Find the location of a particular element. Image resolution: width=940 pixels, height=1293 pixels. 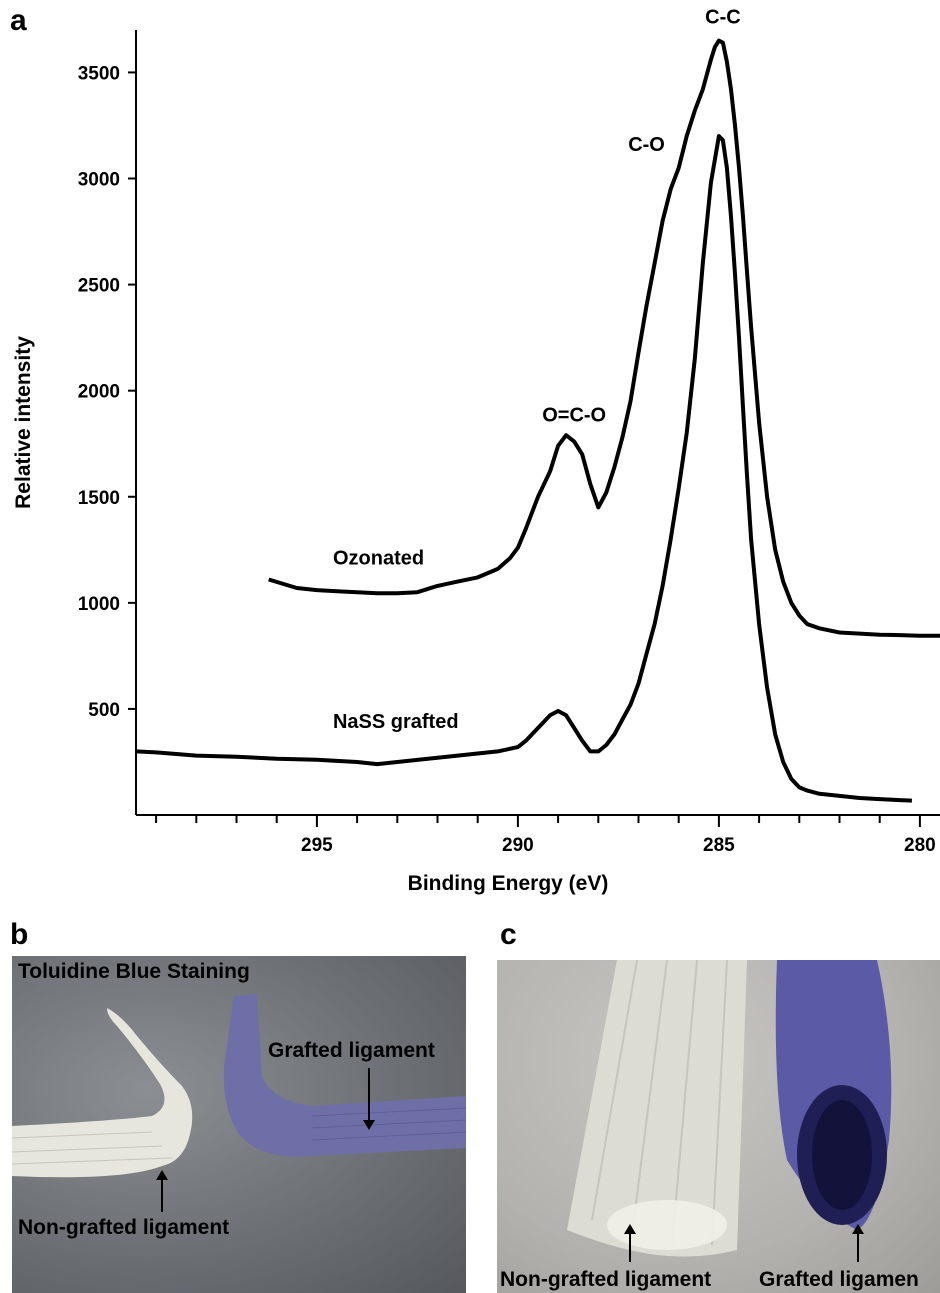

panel-label-b: b is located at coordinates (19, 934).